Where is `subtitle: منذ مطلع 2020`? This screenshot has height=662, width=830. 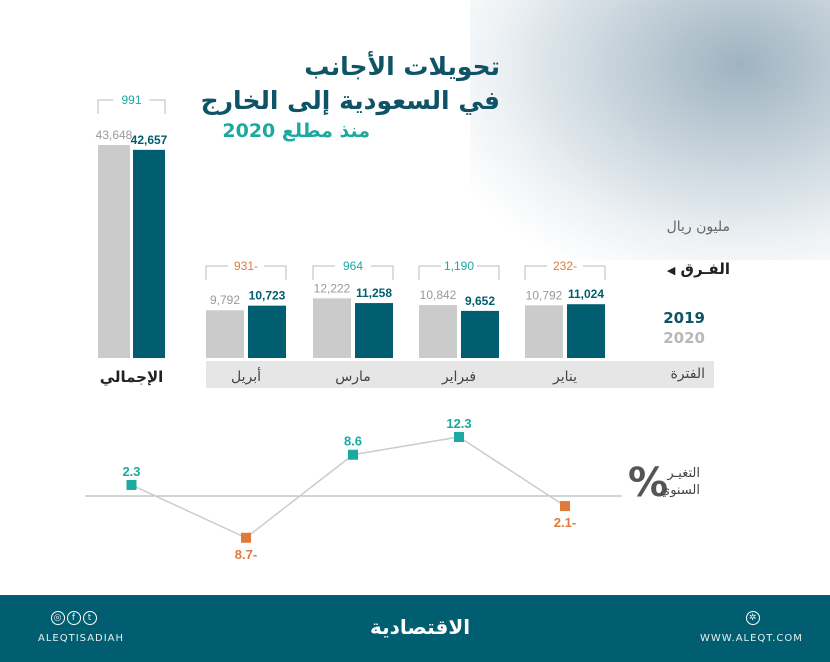 subtitle: منذ مطلع 2020 is located at coordinates (296, 131).